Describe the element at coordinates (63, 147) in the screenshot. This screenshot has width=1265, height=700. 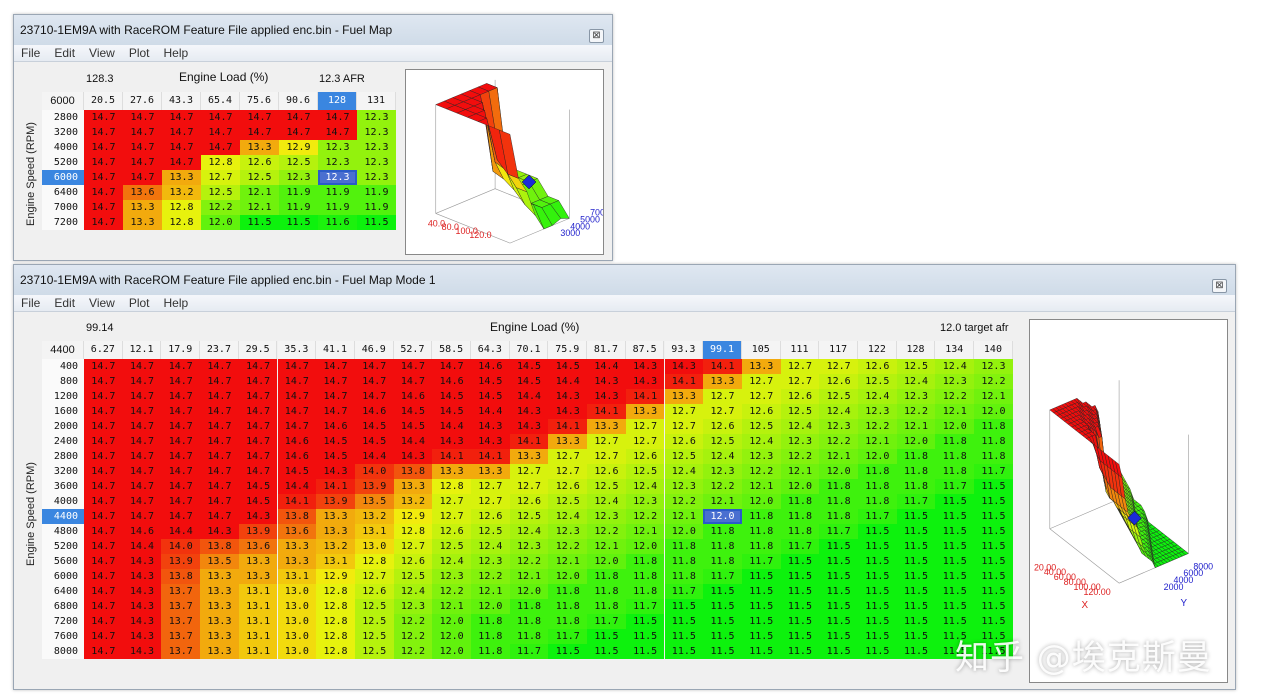
I see `row-header: 4000` at that location.